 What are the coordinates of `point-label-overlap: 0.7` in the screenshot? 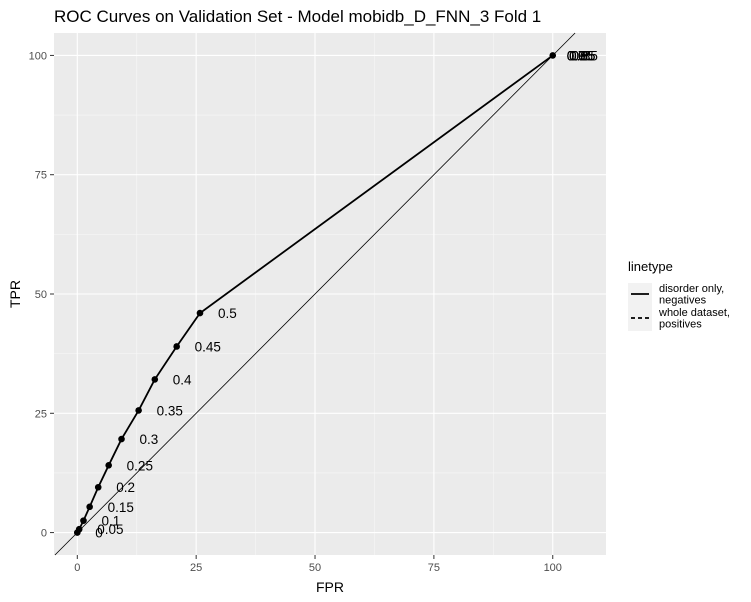 It's located at (581, 55).